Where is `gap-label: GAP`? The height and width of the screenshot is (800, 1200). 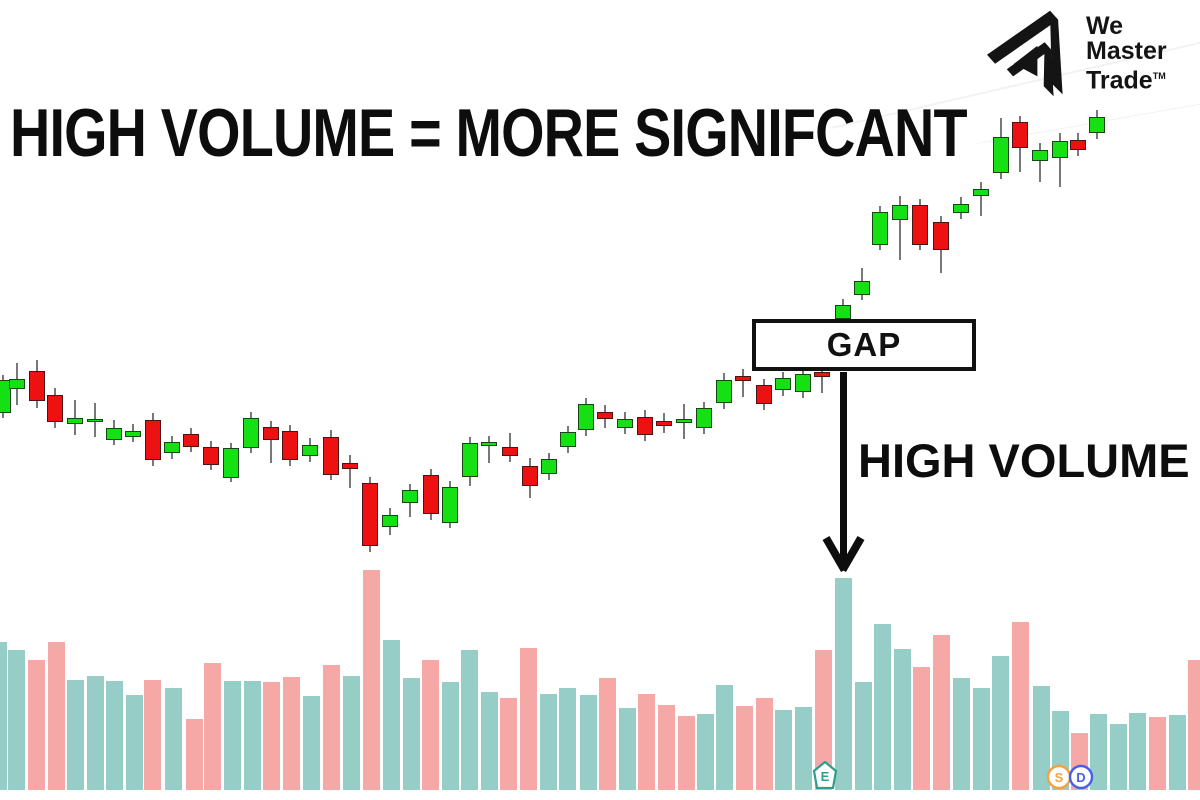
gap-label: GAP is located at coordinates (864, 344).